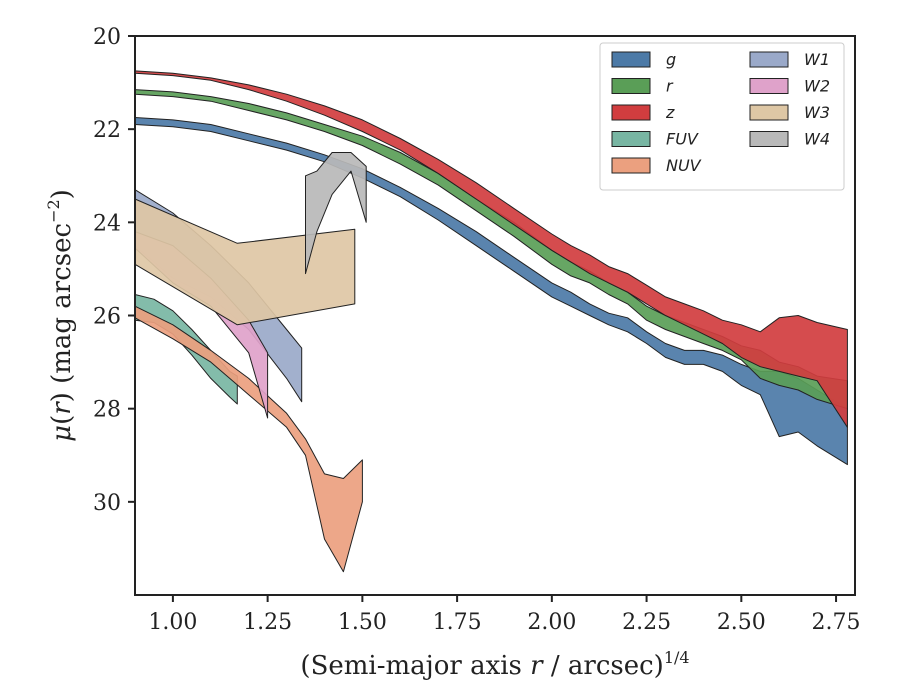 This screenshot has width=900, height=700. What do you see at coordinates (248, 439) in the screenshot?
I see `band-nuv` at bounding box center [248, 439].